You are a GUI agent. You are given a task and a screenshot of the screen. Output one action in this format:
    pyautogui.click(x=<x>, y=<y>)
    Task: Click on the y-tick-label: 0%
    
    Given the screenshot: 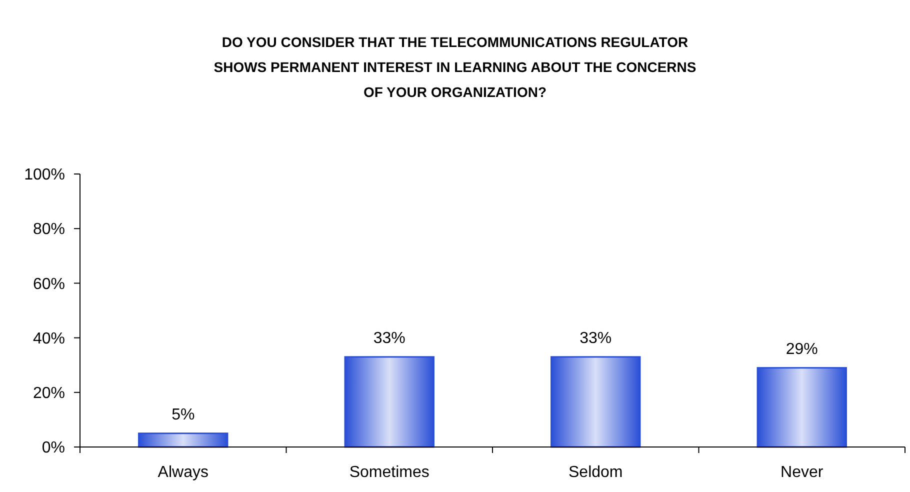 What is the action you would take?
    pyautogui.click(x=53, y=448)
    